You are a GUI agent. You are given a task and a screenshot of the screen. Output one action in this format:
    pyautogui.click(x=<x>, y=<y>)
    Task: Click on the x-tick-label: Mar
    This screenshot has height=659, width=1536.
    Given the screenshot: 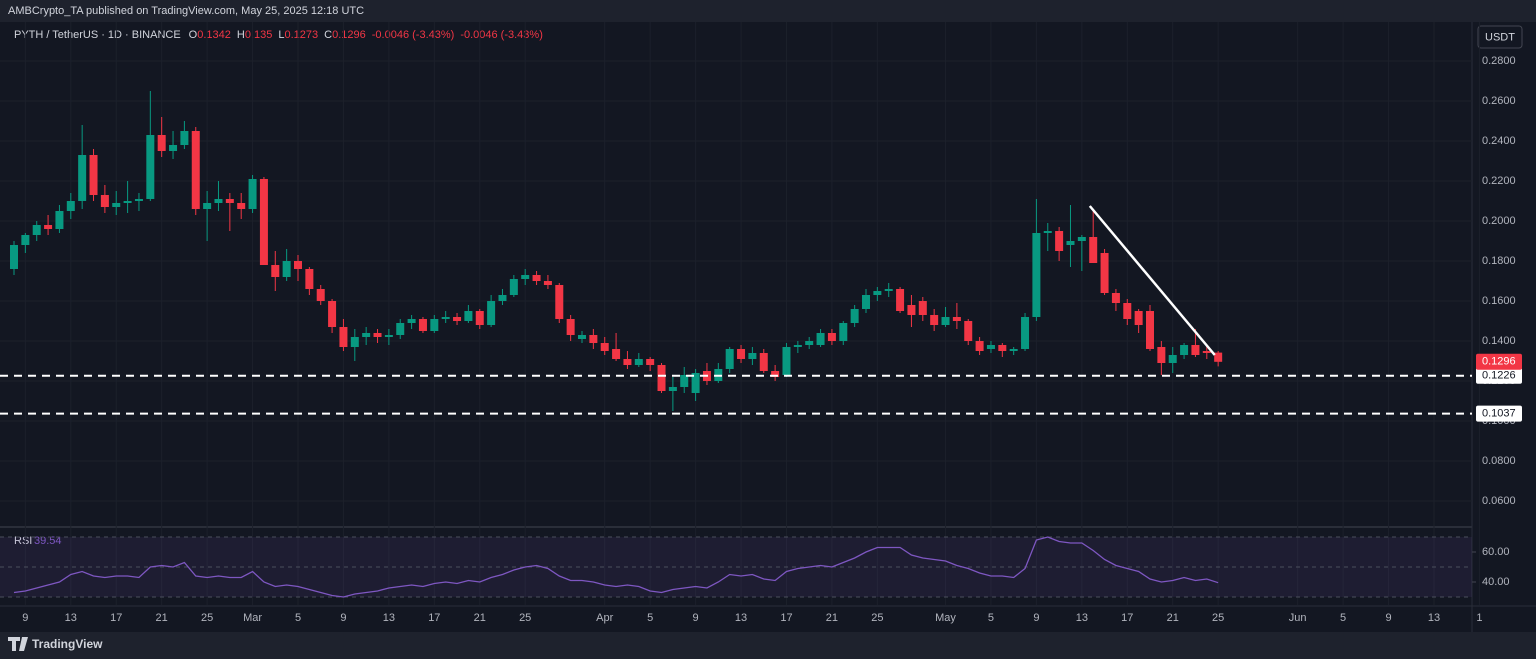 What is the action you would take?
    pyautogui.click(x=252, y=618)
    